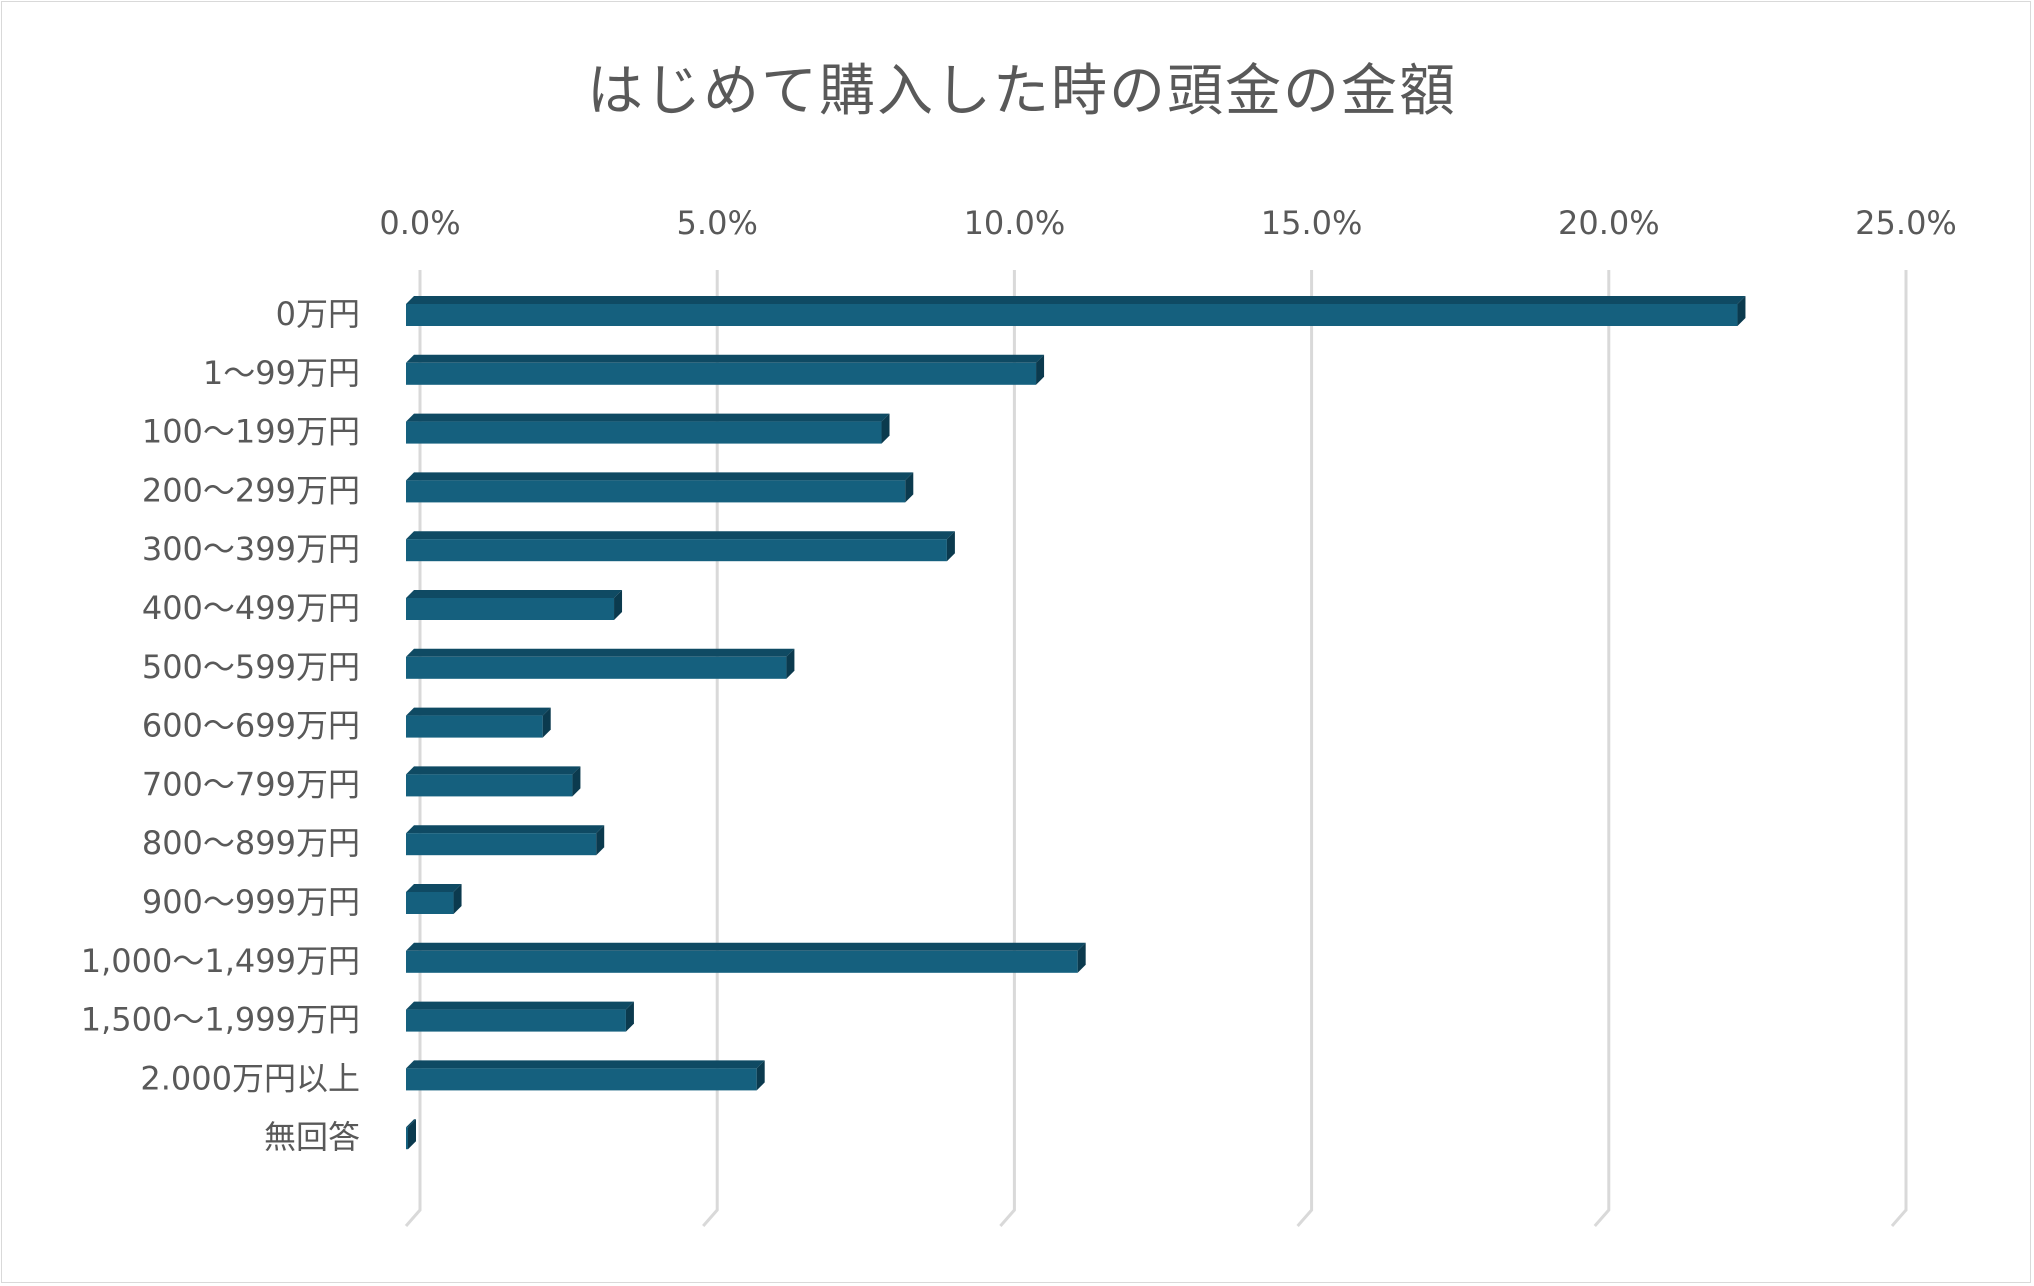 The height and width of the screenshot is (1286, 2034). I want to click on category-label: 1,000～1,499万円, so click(220, 961).